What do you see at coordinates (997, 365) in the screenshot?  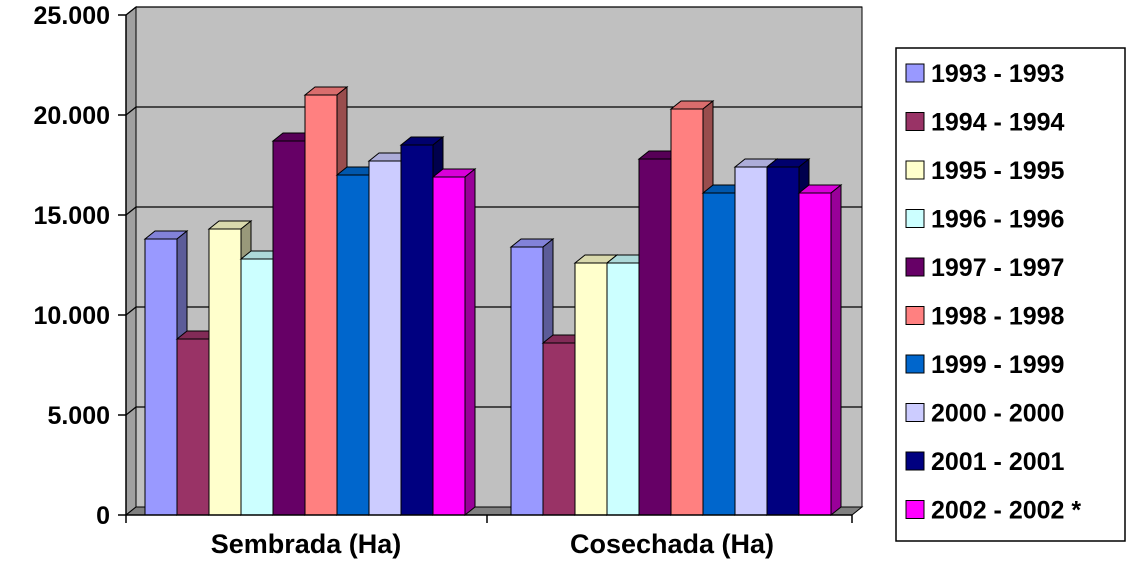 I see `legend-label: 1999 - 1999` at bounding box center [997, 365].